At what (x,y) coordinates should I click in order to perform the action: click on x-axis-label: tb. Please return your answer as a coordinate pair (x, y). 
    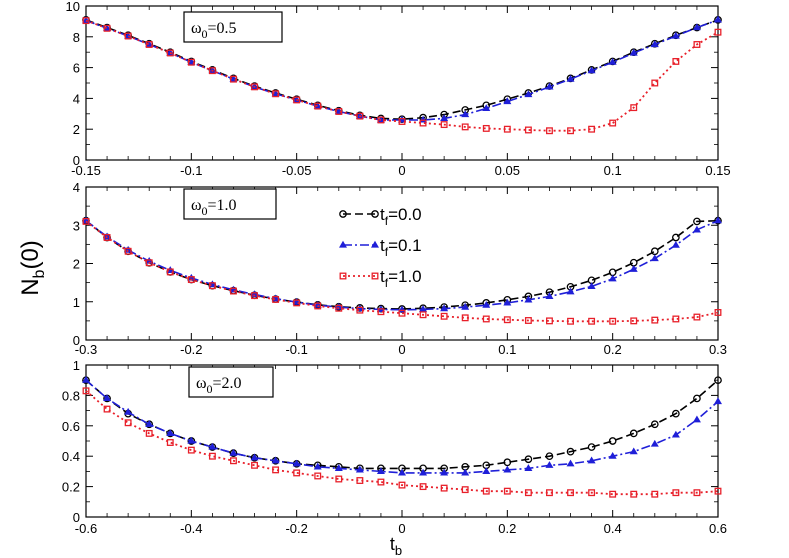
    Looking at the image, I should click on (396, 546).